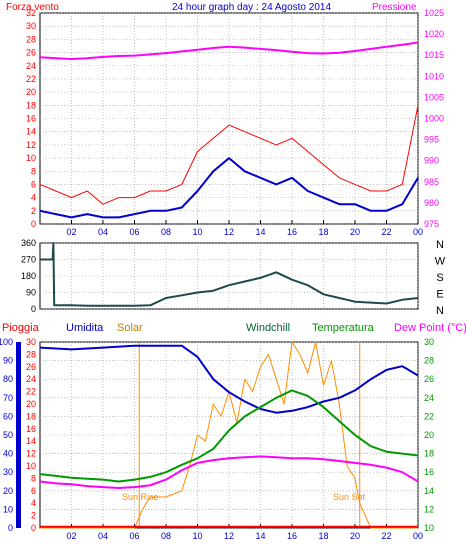  What do you see at coordinates (21, 328) in the screenshot?
I see `rain-label: Pioggia` at bounding box center [21, 328].